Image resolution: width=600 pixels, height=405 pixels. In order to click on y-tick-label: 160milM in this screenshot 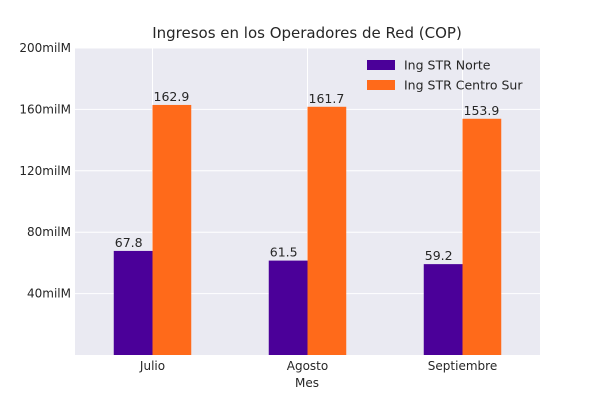, I will do `click(45, 109)`.